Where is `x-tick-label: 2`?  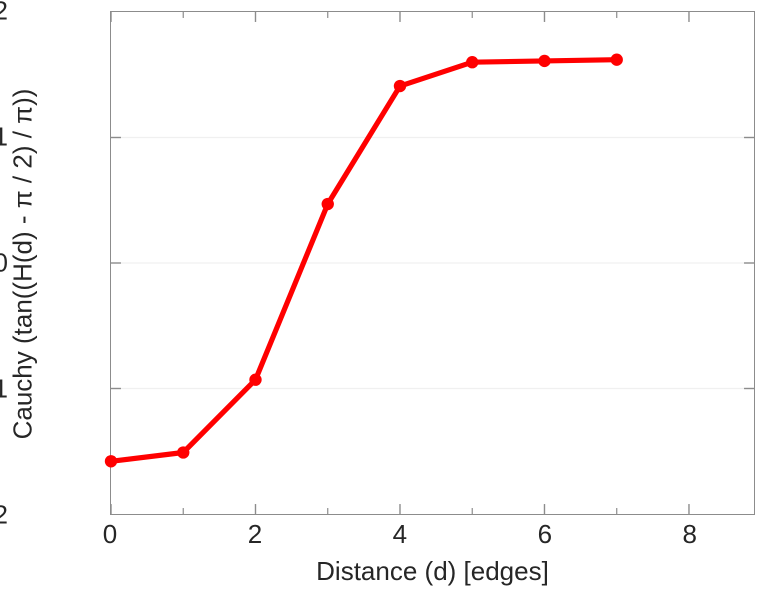 x-tick-label: 2 is located at coordinates (255, 534).